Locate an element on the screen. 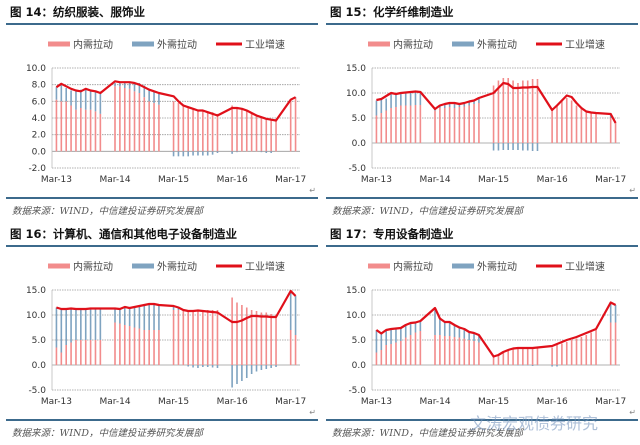 This screenshot has height=445, width=640. legend-swatch-industry is located at coordinates (229, 44).